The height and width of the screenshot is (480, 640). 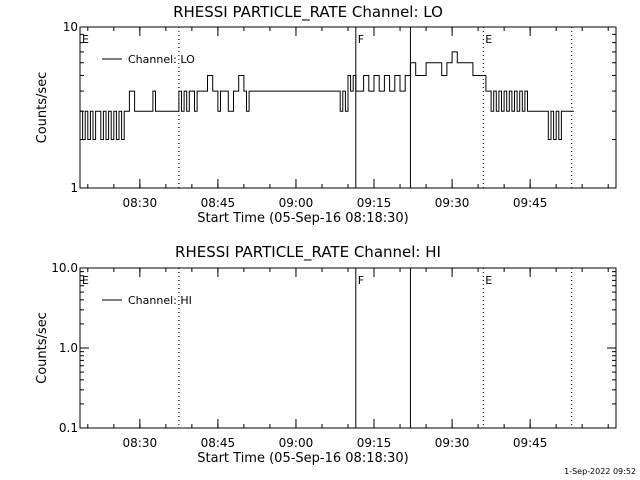 I want to click on y-tick-label: 10.0, so click(x=64, y=268).